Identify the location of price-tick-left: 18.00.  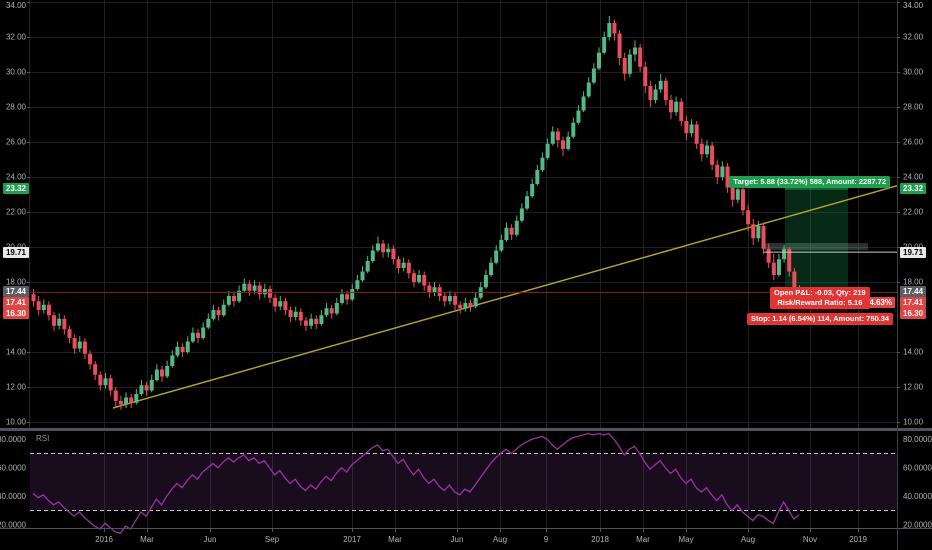
(16, 282).